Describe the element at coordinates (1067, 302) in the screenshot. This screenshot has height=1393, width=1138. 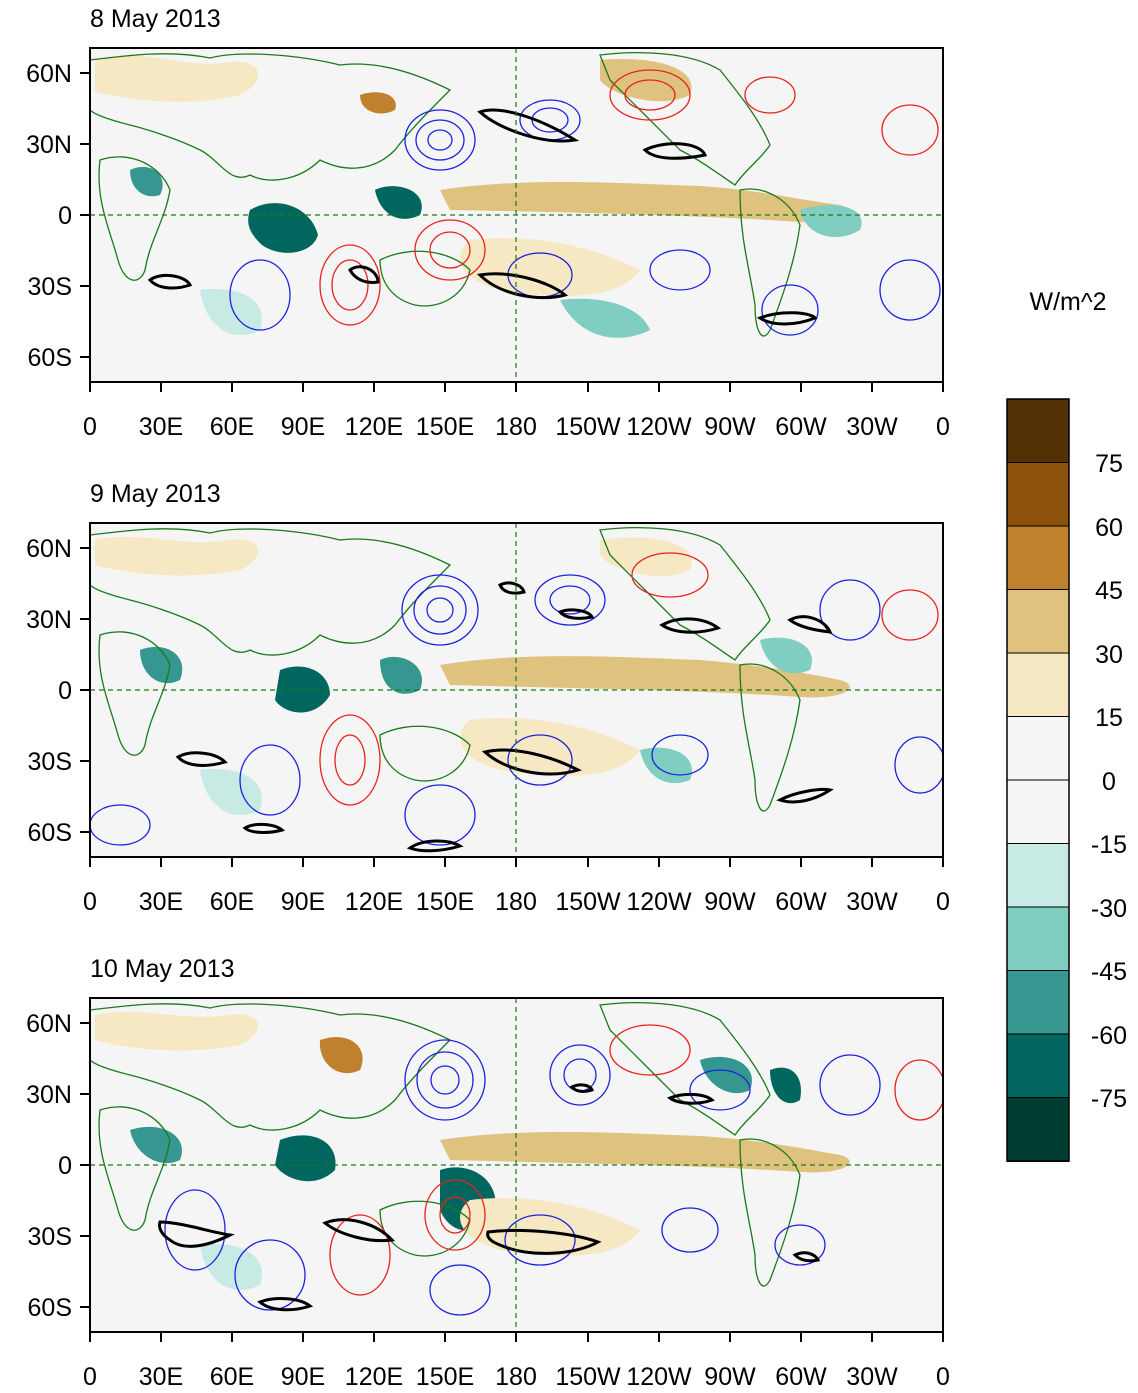
I see `colorbar-units: W/m^2` at that location.